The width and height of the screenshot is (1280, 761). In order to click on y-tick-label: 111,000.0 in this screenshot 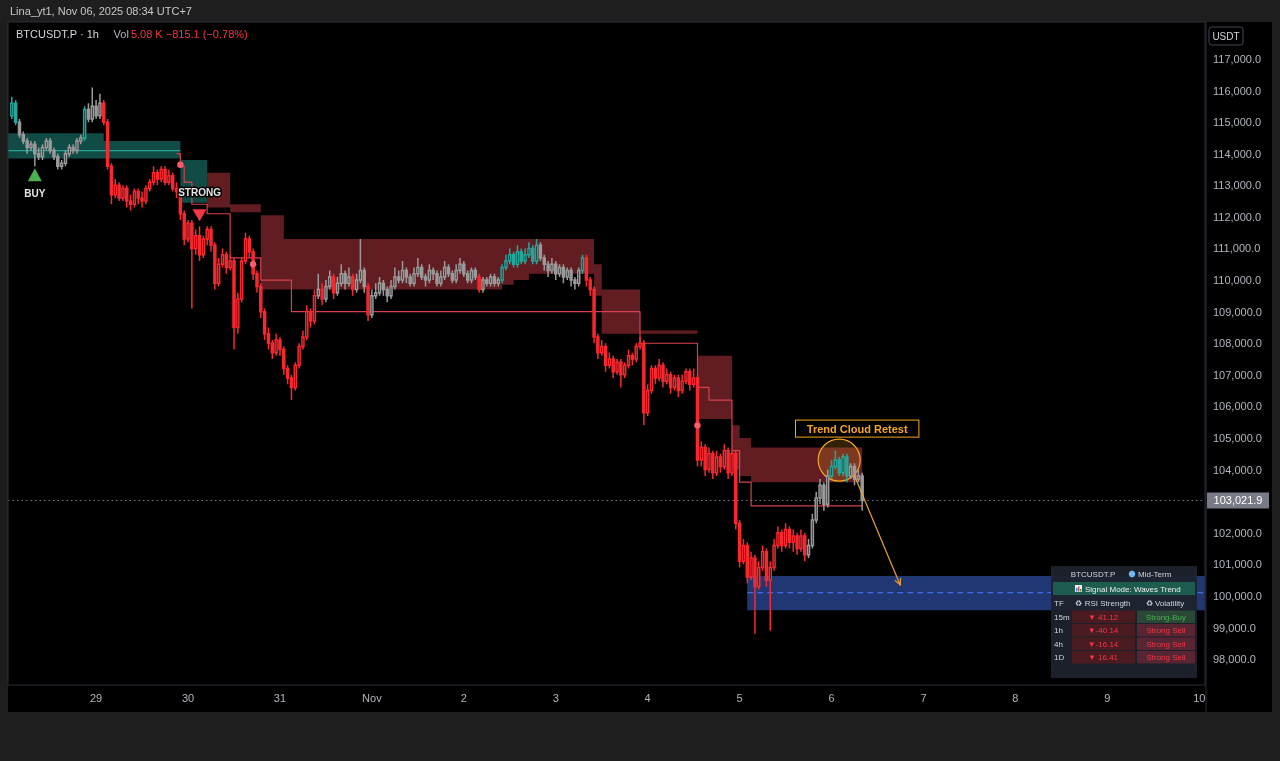, I will do `click(1237, 248)`.